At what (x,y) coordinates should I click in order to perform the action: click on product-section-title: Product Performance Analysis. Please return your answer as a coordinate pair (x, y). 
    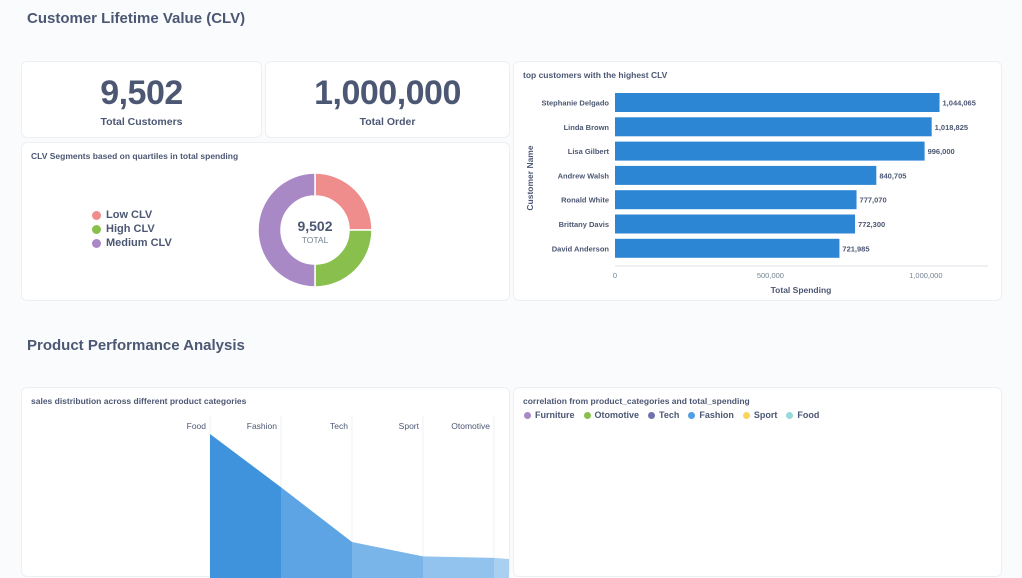
    Looking at the image, I should click on (136, 345).